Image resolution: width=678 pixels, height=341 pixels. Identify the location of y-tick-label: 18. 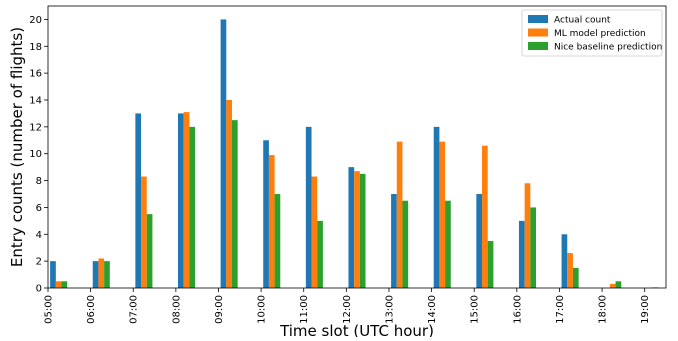
(35, 47).